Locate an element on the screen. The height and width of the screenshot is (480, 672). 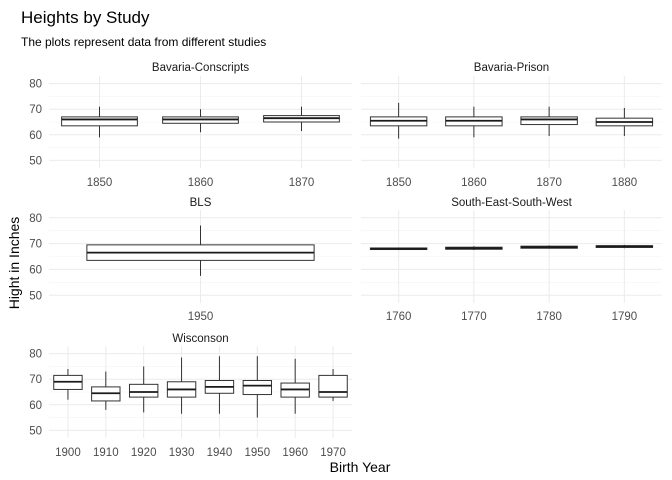
x-tick-label: 1910 is located at coordinates (106, 453).